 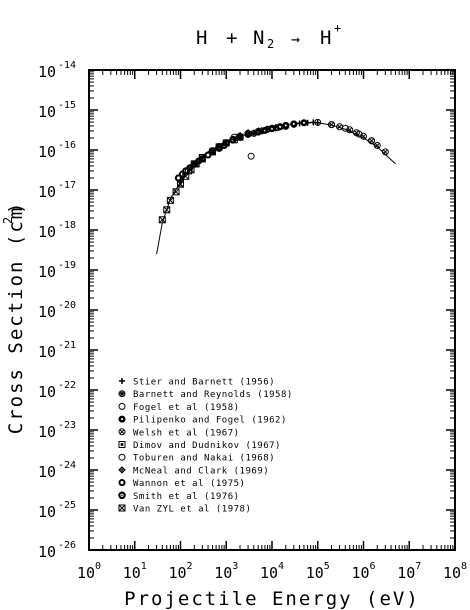 What do you see at coordinates (235, 566) in the screenshot?
I see `x-tick-exponent: 3` at bounding box center [235, 566].